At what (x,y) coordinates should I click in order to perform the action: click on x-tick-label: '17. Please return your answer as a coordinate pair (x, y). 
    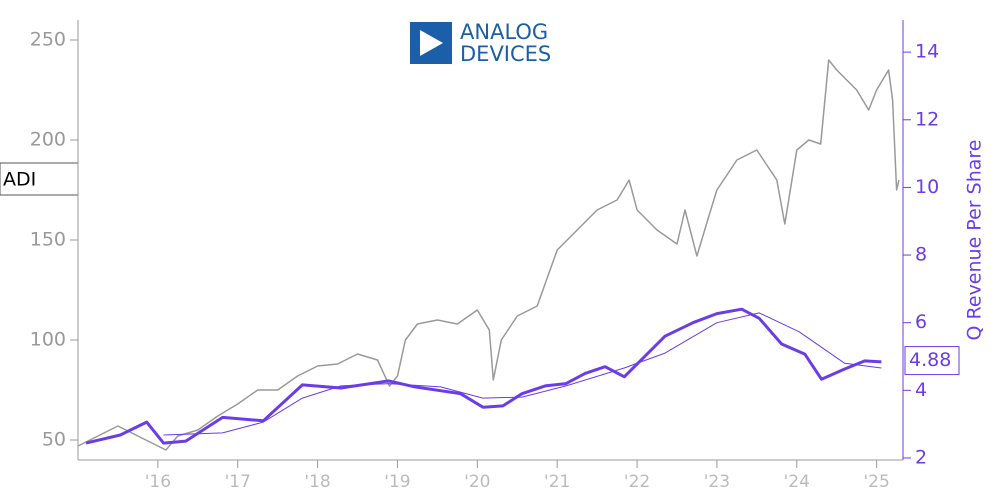
    Looking at the image, I should click on (238, 482).